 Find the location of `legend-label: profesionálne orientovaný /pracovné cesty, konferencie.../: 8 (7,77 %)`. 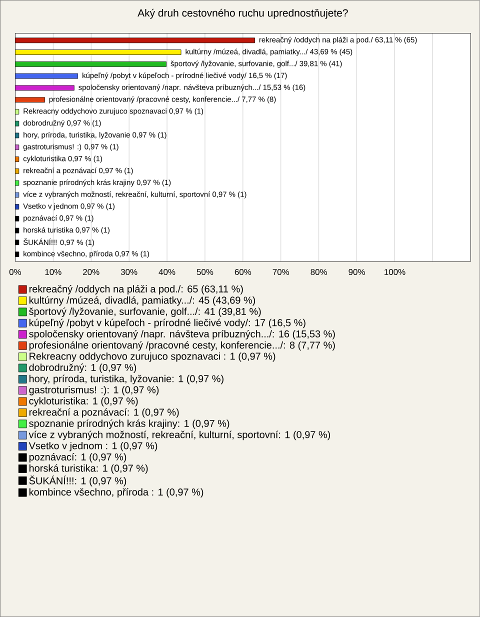

legend-label: profesionálne orientovaný /pracovné cesty, konferencie.../: 8 (7,77 %) is located at coordinates (182, 346).